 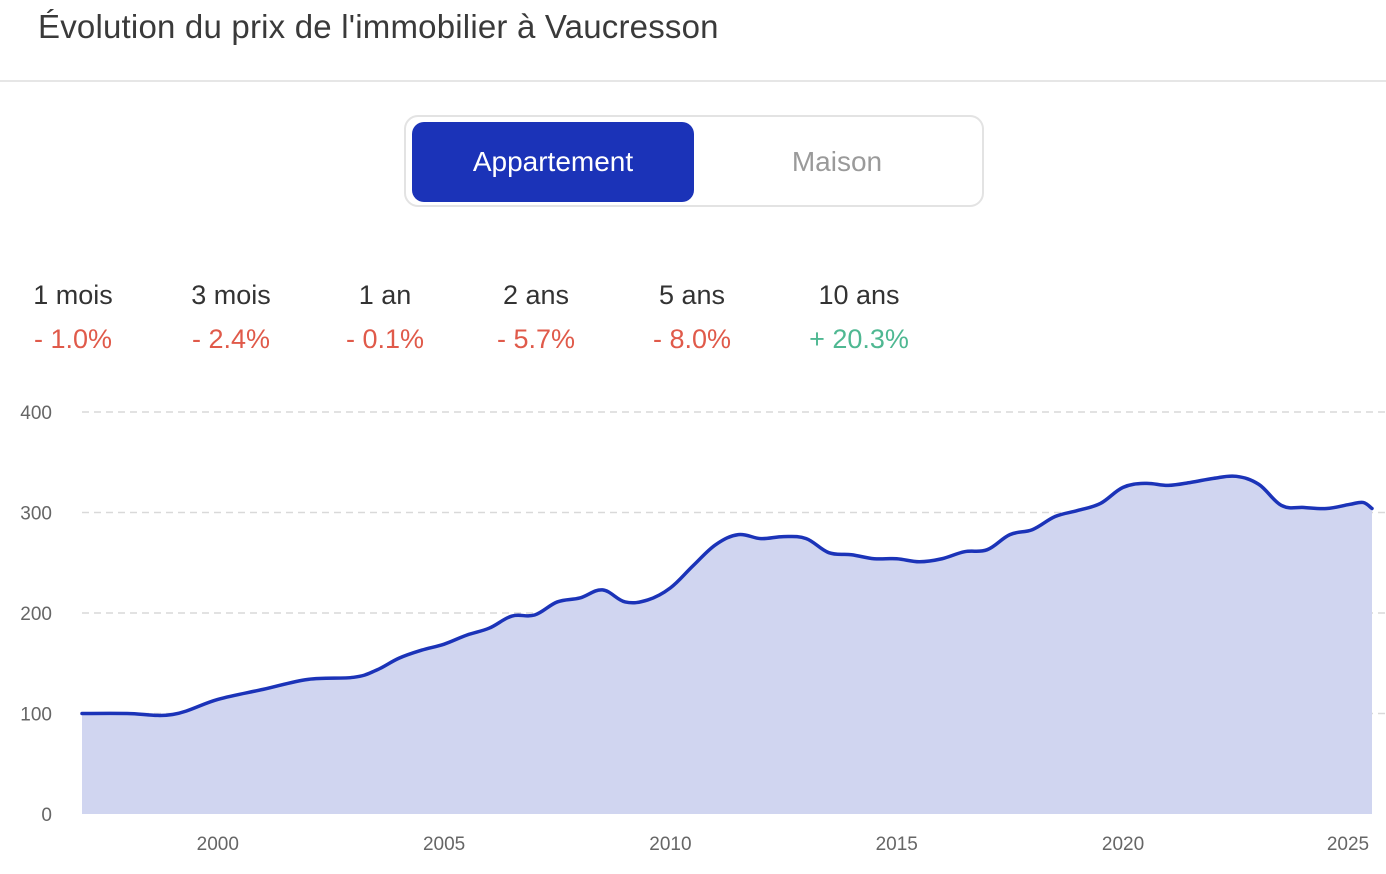 I want to click on toggle-appartement-button: Appartement, so click(x=553, y=162).